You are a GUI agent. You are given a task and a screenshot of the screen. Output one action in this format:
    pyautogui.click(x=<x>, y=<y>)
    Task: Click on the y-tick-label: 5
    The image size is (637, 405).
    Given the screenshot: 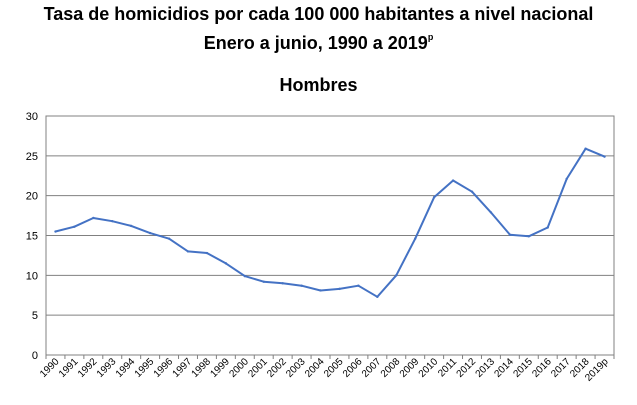 What is the action you would take?
    pyautogui.click(x=35, y=316)
    